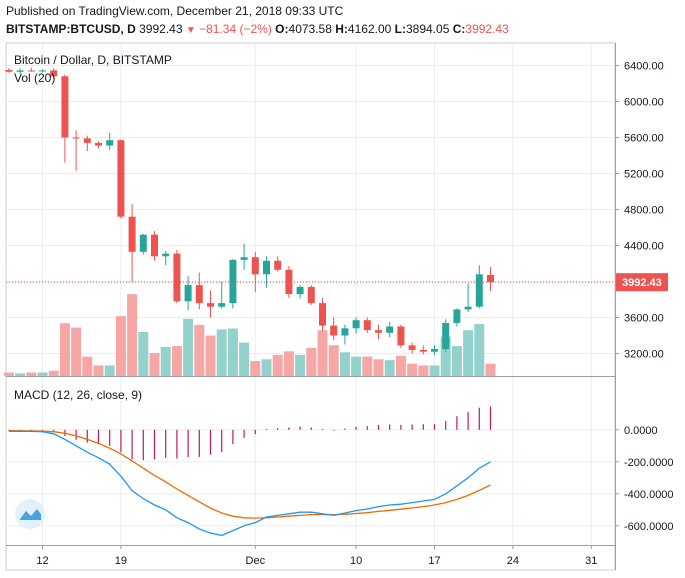 This screenshot has width=685, height=578. Describe the element at coordinates (161, 29) in the screenshot. I see `last-price-value: 3992.43` at that location.